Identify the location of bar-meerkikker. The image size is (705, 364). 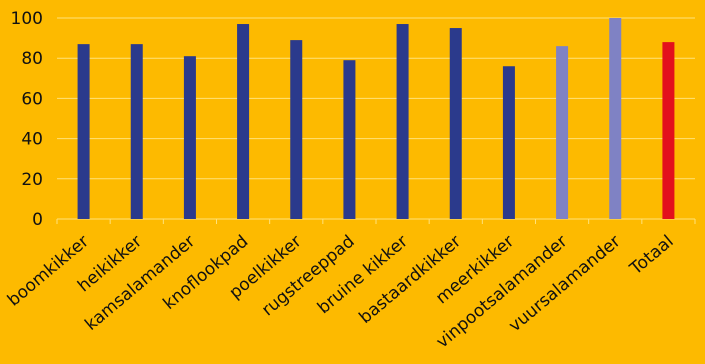
(508, 143).